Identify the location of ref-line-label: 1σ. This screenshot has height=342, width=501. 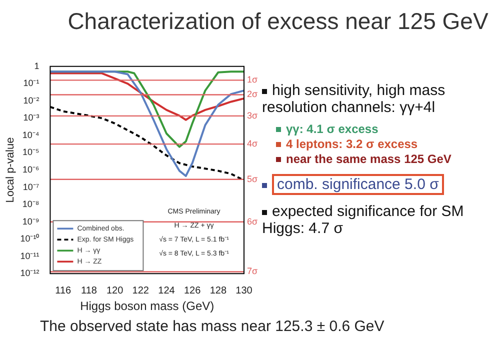
(252, 79).